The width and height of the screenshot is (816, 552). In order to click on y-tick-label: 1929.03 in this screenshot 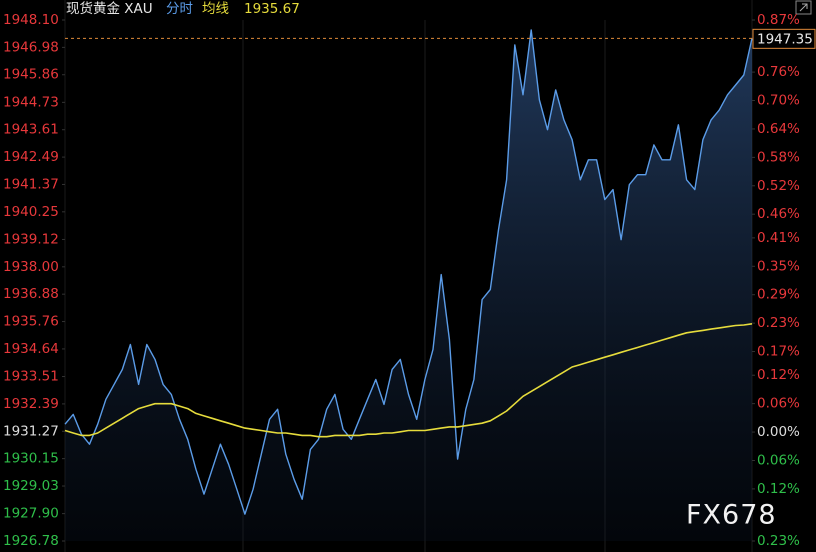, I will do `click(31, 486)`.